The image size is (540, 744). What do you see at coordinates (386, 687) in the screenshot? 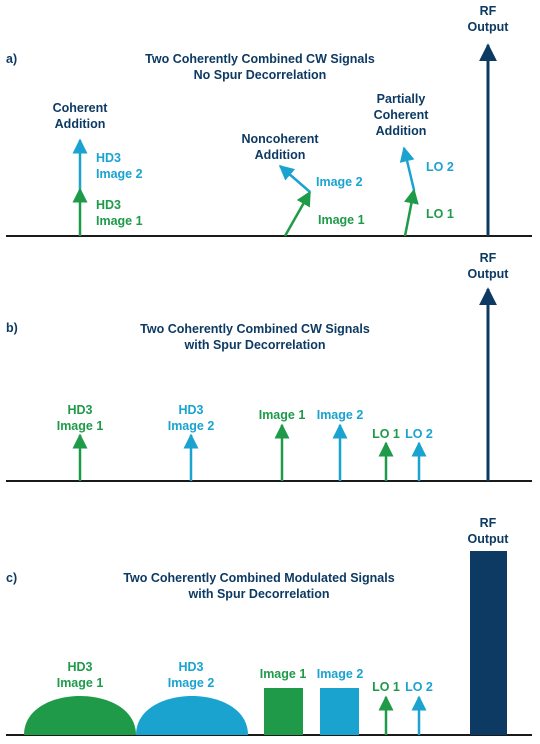
I see `panel-c-lo1-label: LO 1` at bounding box center [386, 687].